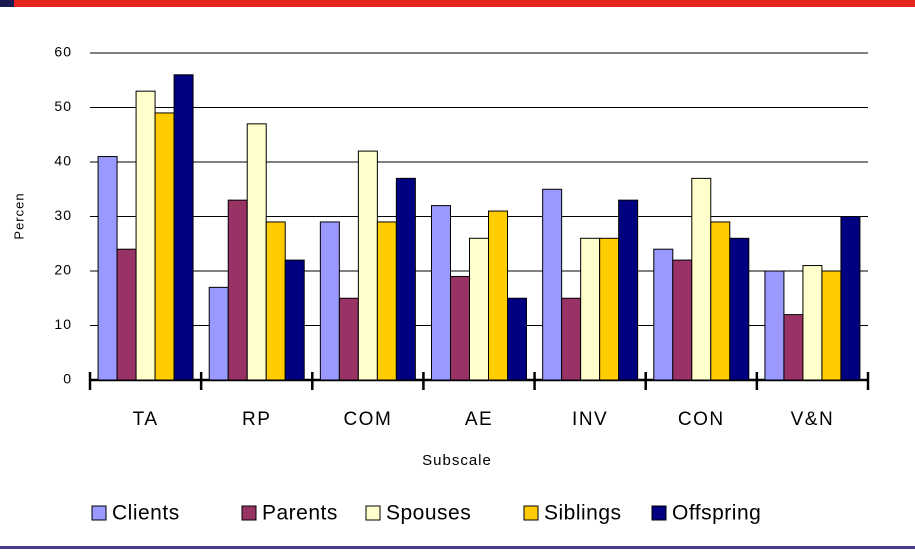 The image size is (915, 559). What do you see at coordinates (367, 419) in the screenshot?
I see `x-tick-label: COM` at bounding box center [367, 419].